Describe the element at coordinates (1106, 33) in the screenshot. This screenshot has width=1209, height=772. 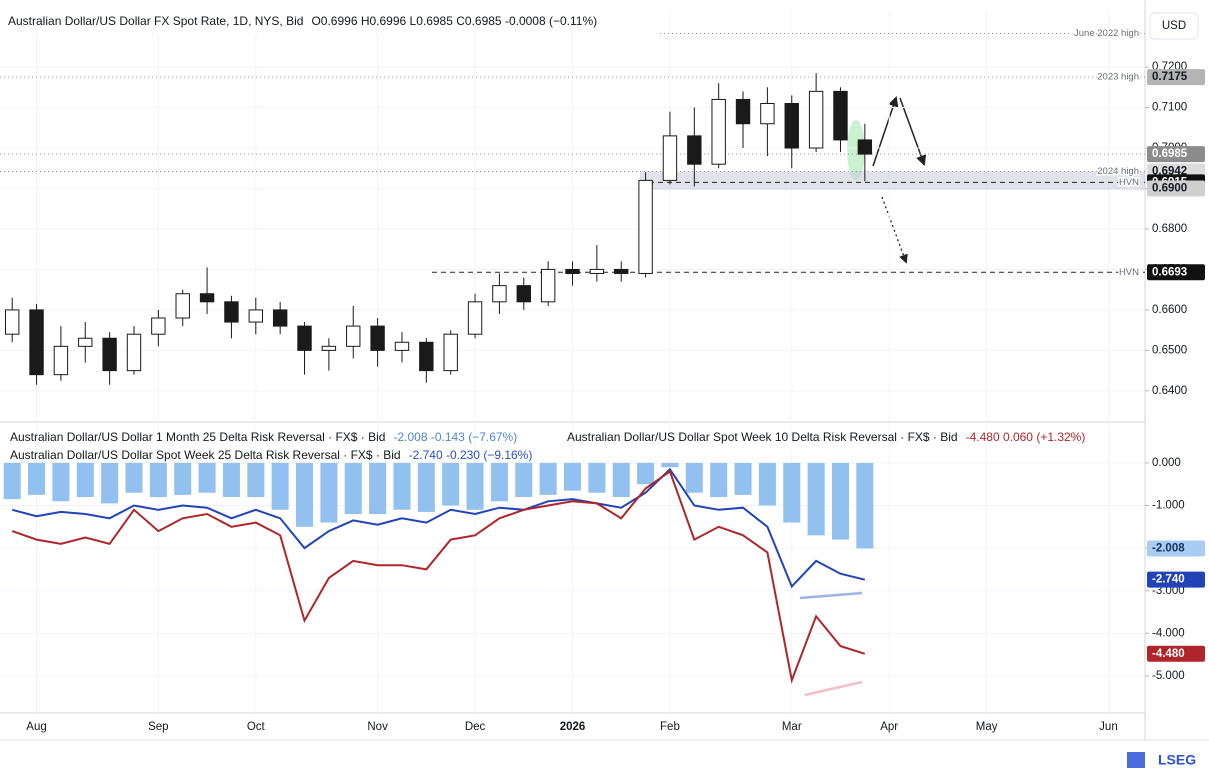
I see `level-note: June 2022 high` at that location.